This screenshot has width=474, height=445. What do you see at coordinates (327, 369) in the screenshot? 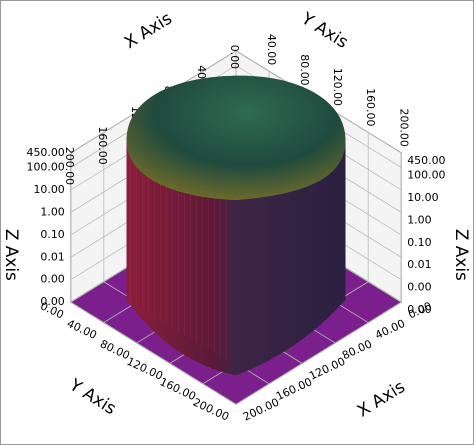
I see `x-tick-label: 120.00` at bounding box center [327, 369].